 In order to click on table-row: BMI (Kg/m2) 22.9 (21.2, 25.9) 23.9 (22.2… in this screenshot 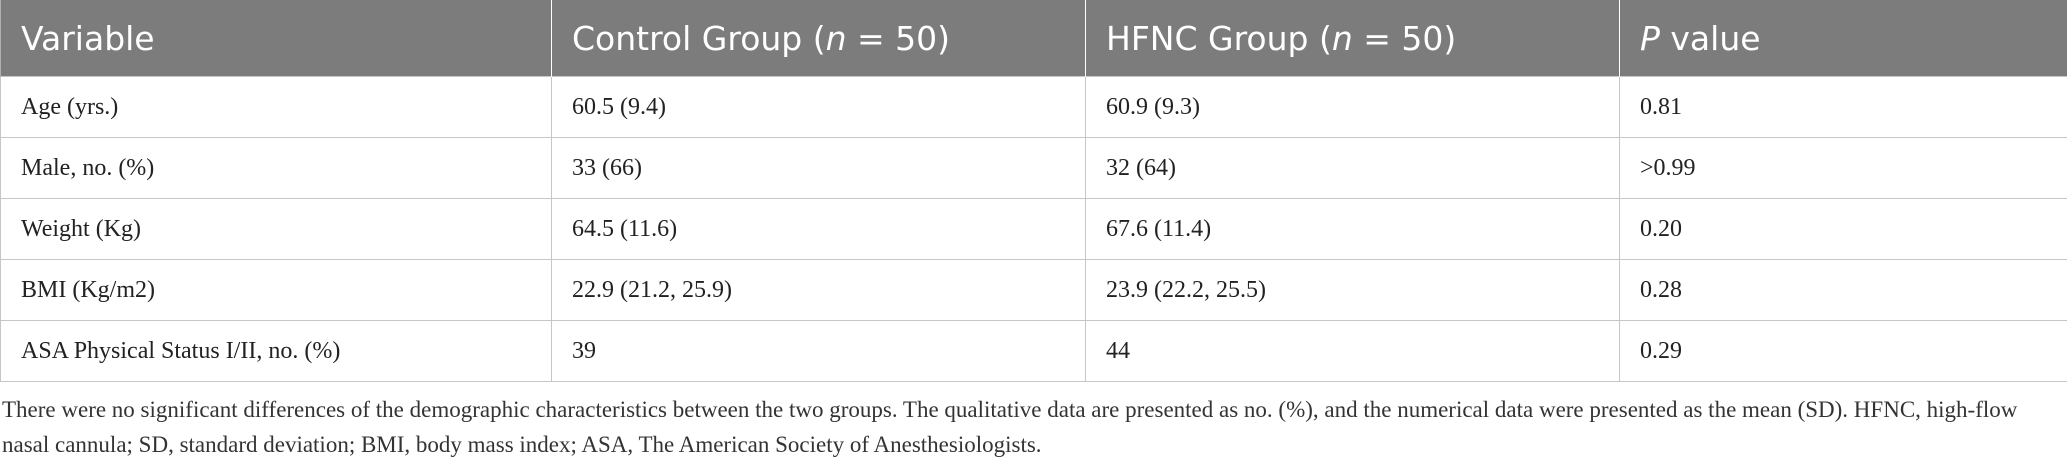, I will do `click(1033, 290)`.